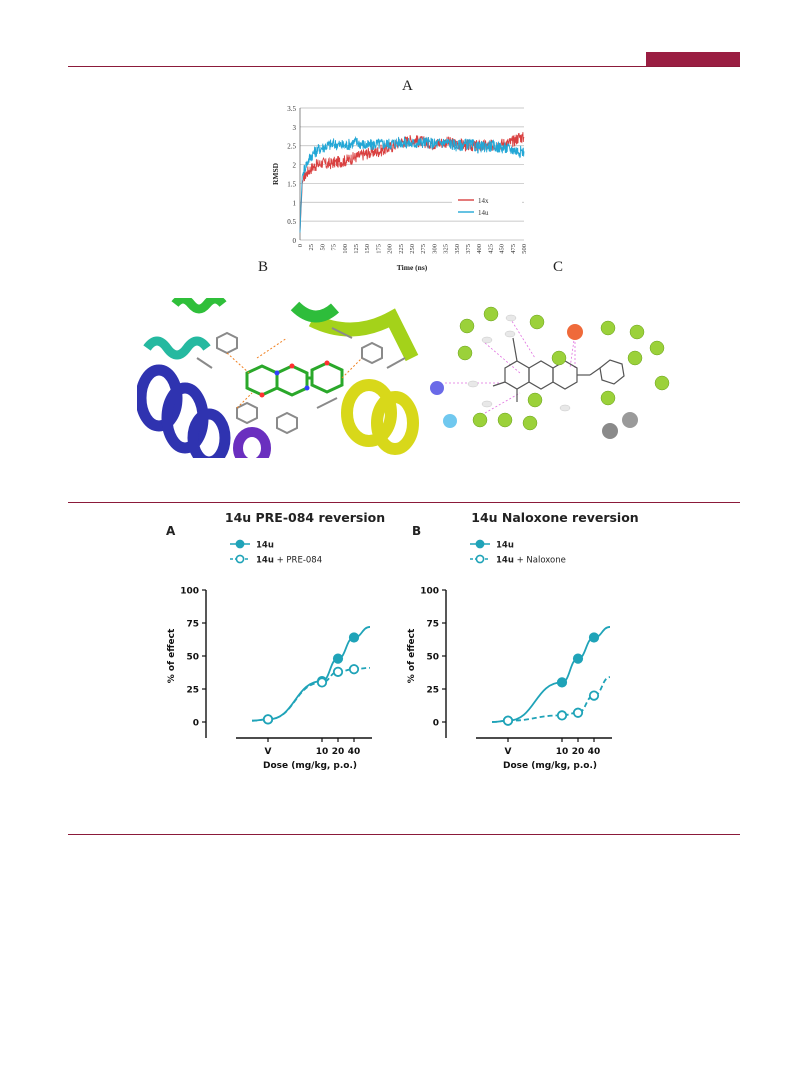 This screenshot has width=809, height=1067. What do you see at coordinates (558, 267) in the screenshot?
I see `panel-label-c: C` at bounding box center [558, 267].